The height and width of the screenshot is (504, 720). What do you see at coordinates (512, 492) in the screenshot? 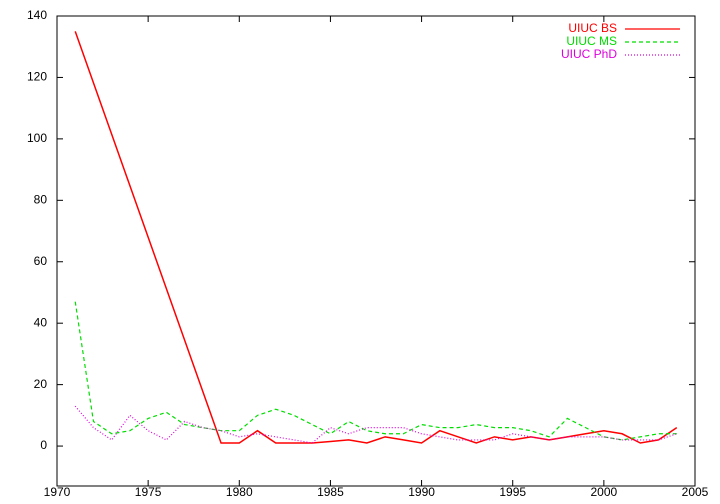
I see `x-tick-label: 1995` at bounding box center [512, 492].